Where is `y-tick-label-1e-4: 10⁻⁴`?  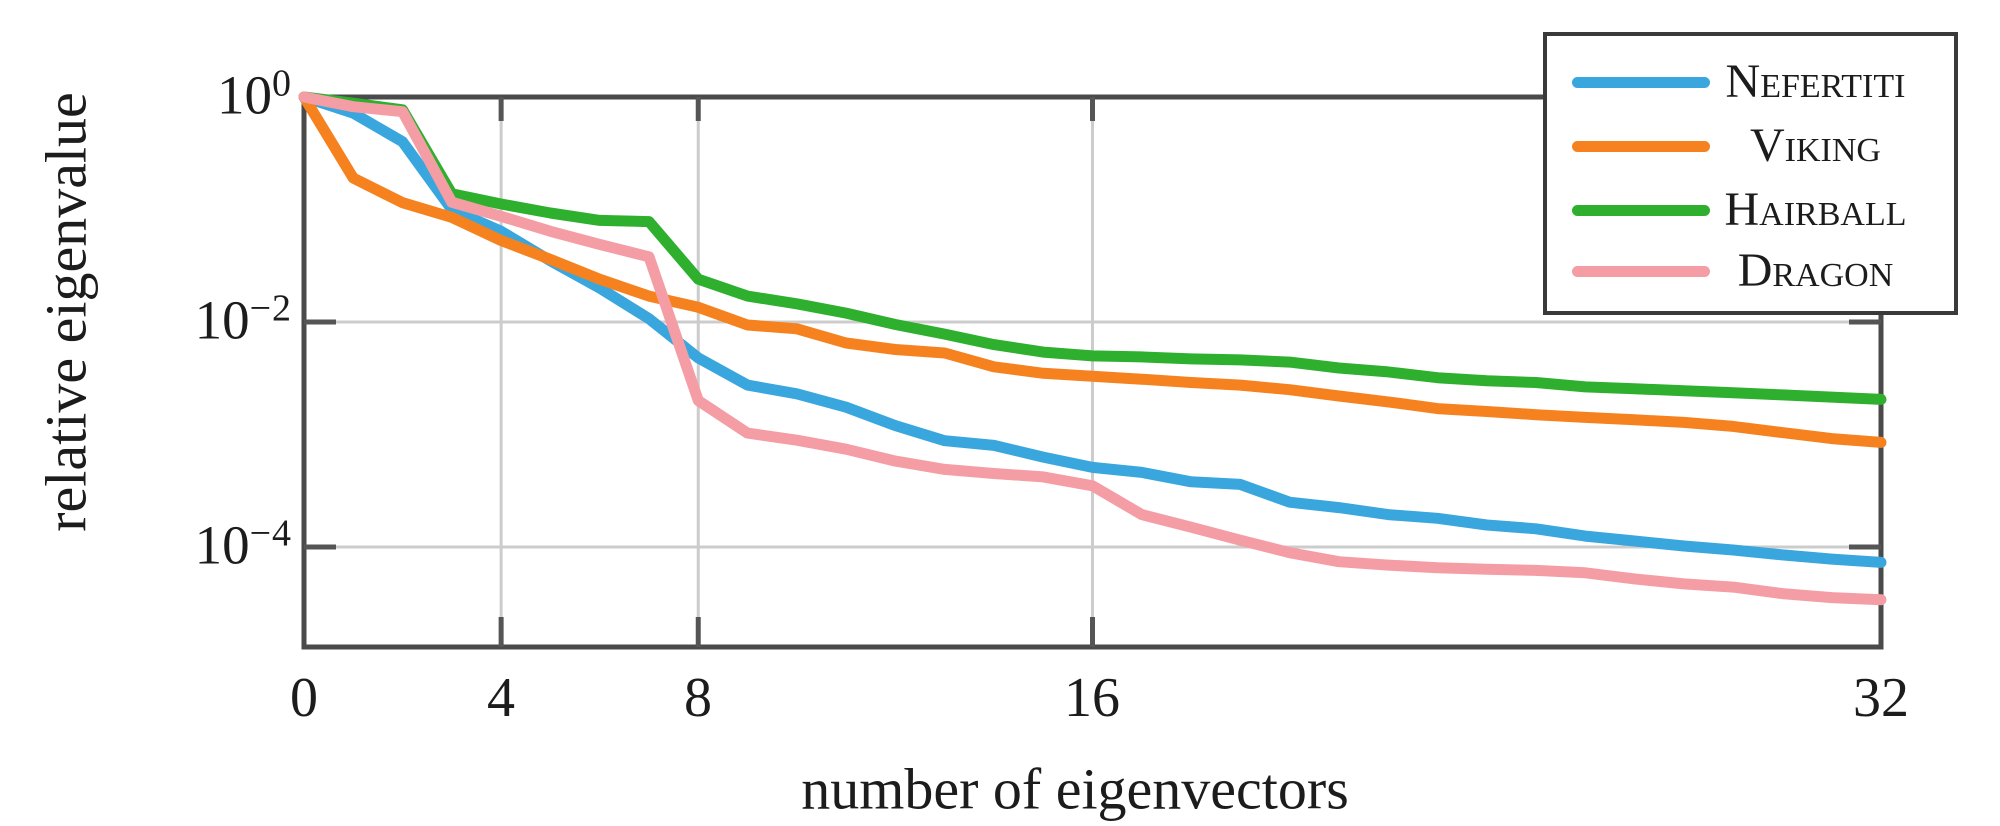 y-tick-label-1e-4: 10⁻⁴ is located at coordinates (243, 545).